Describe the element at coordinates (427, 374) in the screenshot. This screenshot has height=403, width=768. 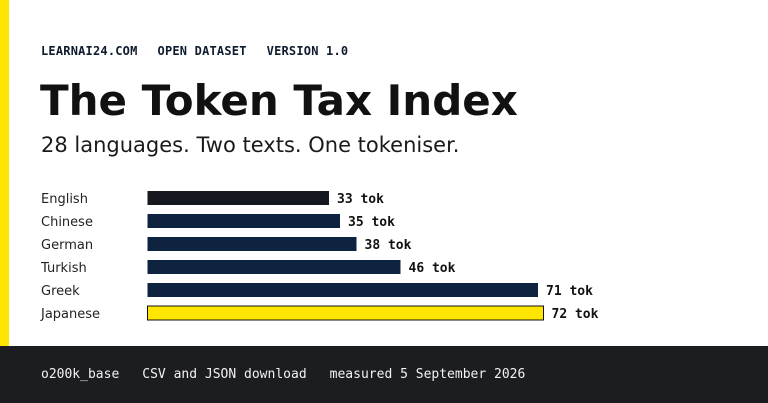
I see `footer-measured-date: measured 5 September 2026` at that location.